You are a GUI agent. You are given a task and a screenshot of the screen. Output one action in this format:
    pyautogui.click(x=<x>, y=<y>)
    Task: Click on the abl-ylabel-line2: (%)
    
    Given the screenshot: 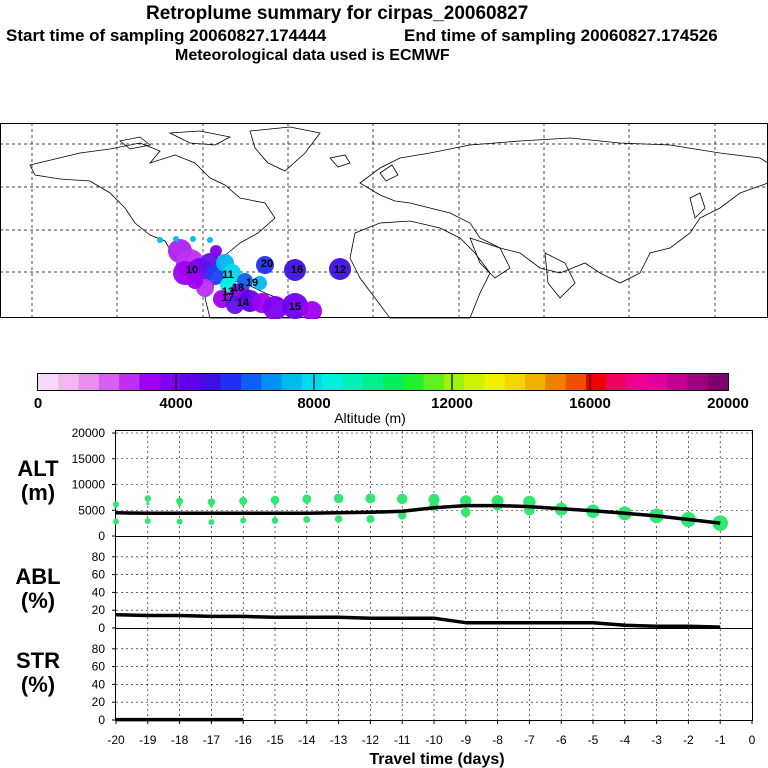 What is the action you would take?
    pyautogui.click(x=38, y=600)
    